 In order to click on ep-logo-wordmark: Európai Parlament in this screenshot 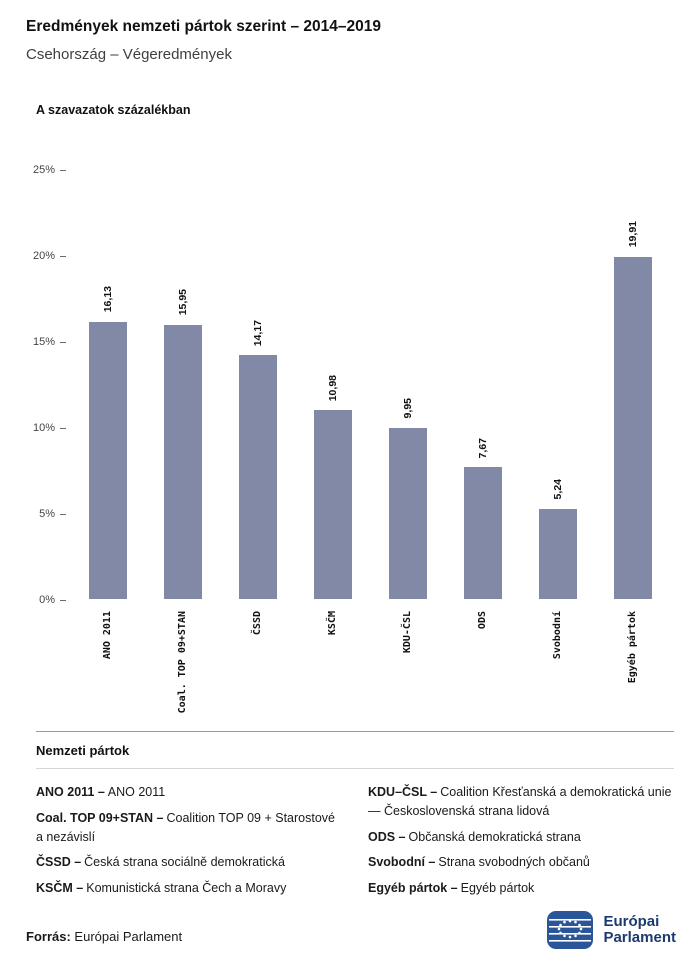, I will do `click(639, 929)`.